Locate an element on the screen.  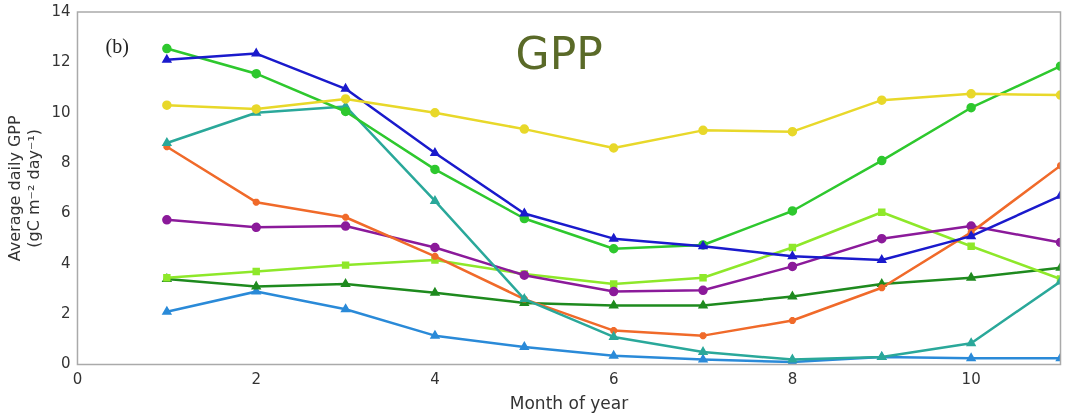
x-tick-label: 4 is located at coordinates (435, 379).